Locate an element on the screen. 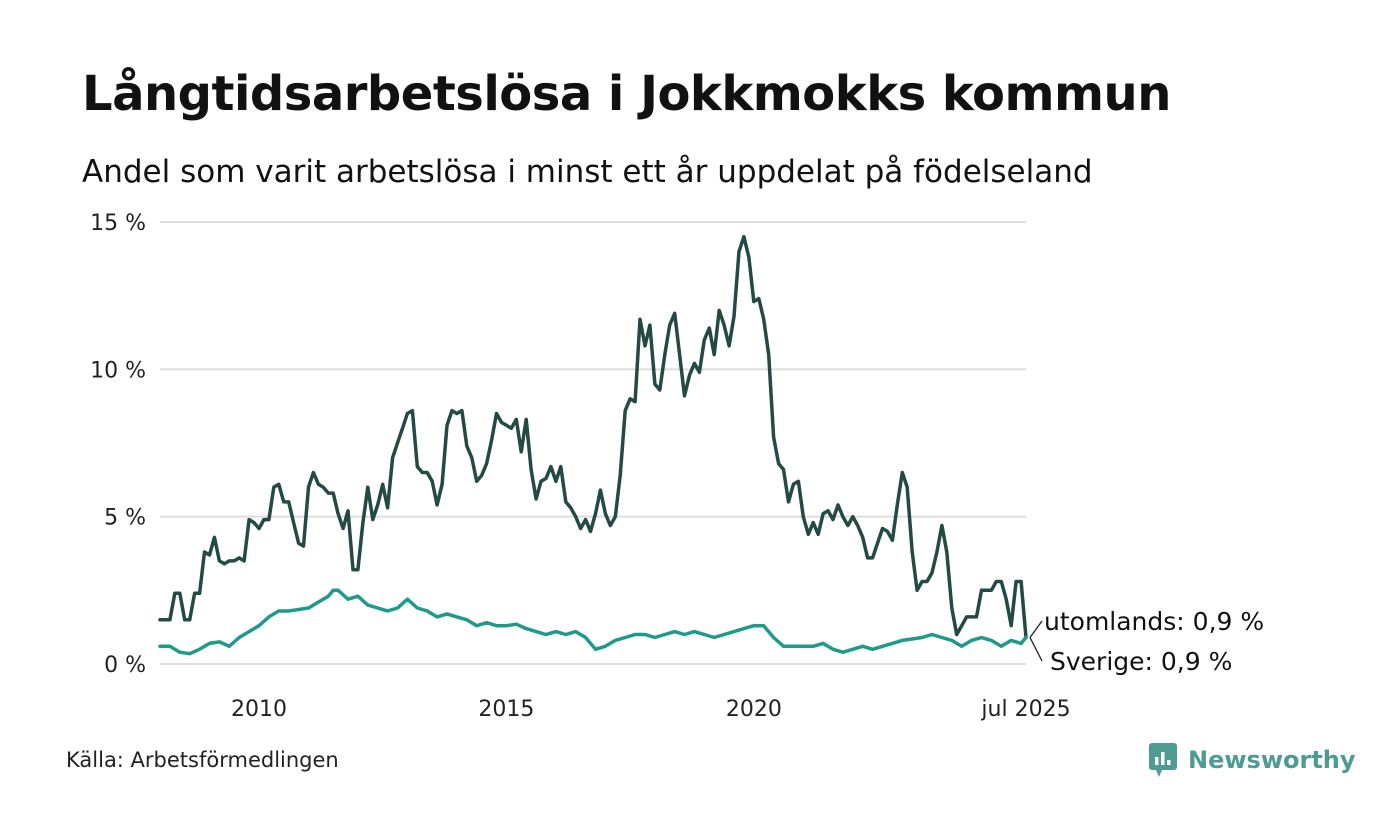 This screenshot has width=1400, height=840. y-tick-label: 5 % is located at coordinates (125, 518).